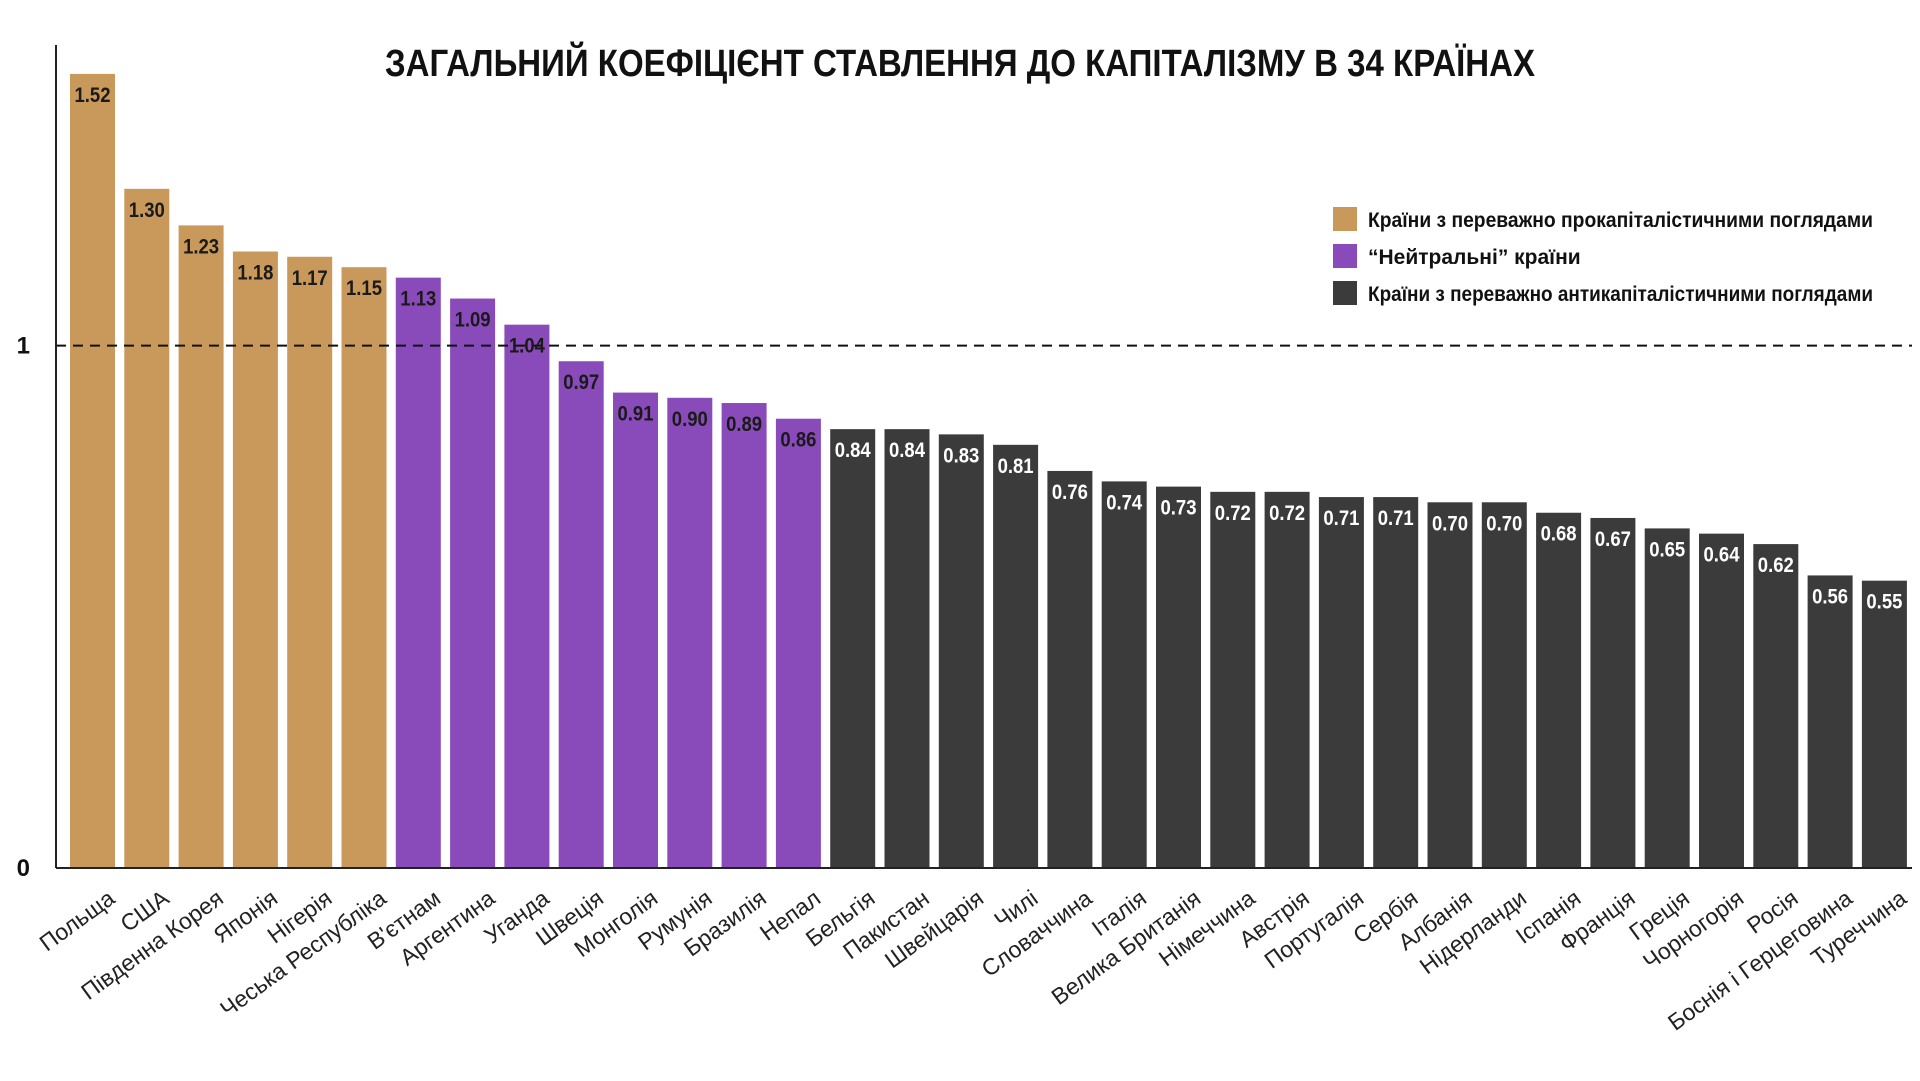  What do you see at coordinates (23, 346) in the screenshot?
I see `y-tick-label: 1` at bounding box center [23, 346].